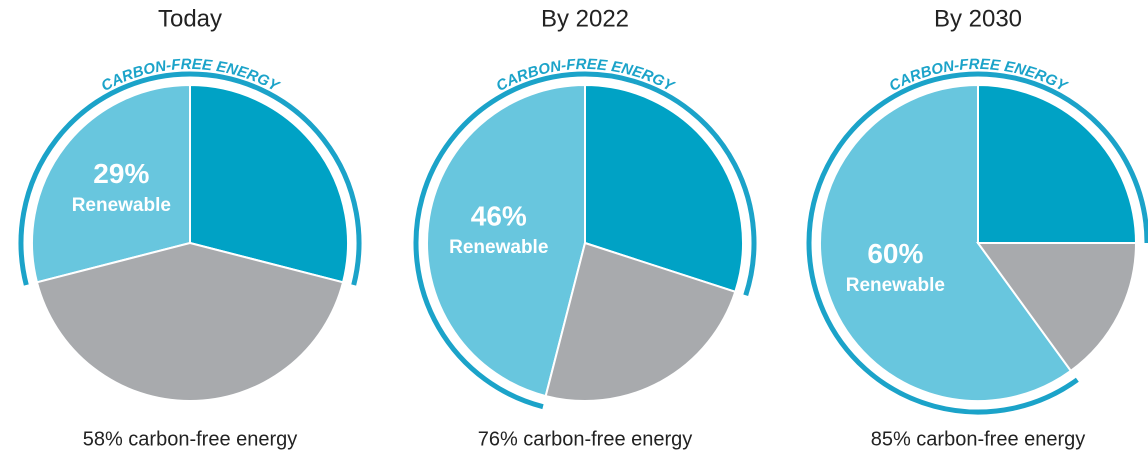 This screenshot has height=460, width=1148. Describe the element at coordinates (190, 18) in the screenshot. I see `chart-title: Today` at that location.